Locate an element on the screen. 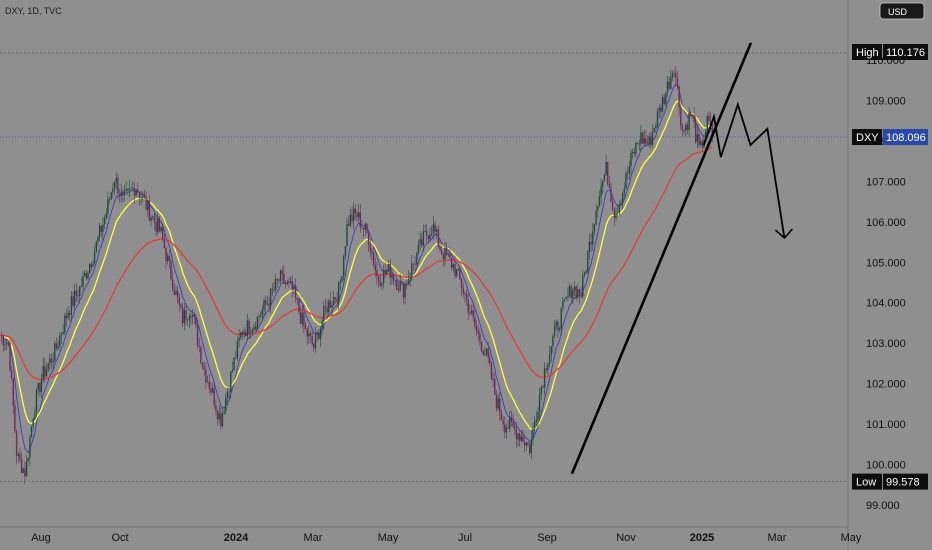 Image resolution: width=932 pixels, height=550 pixels. current-tag-label-box is located at coordinates (867, 137).